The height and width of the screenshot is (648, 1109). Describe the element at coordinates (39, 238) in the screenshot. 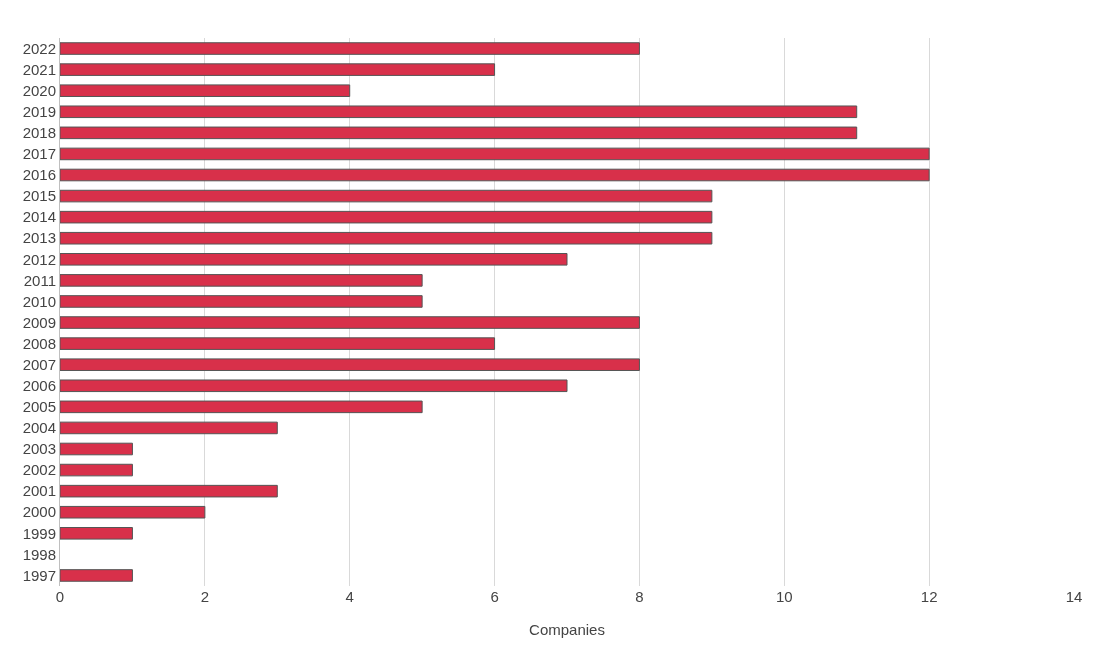

I see `y-tick-label: 2013` at that location.